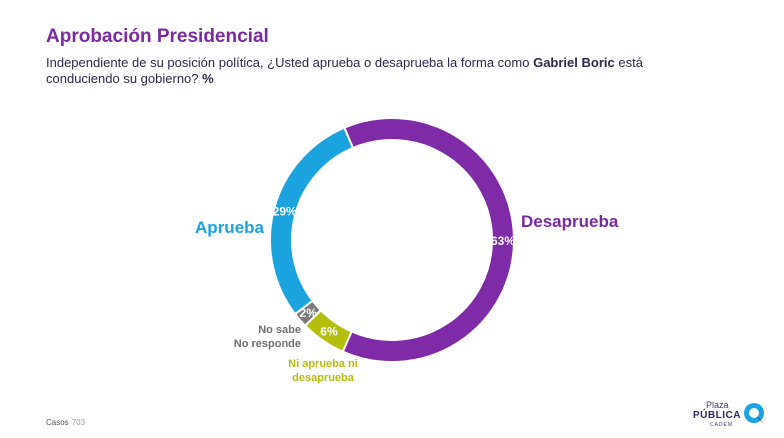 Image resolution: width=784 pixels, height=438 pixels. I want to click on slice-aprueba, so click(312, 221).